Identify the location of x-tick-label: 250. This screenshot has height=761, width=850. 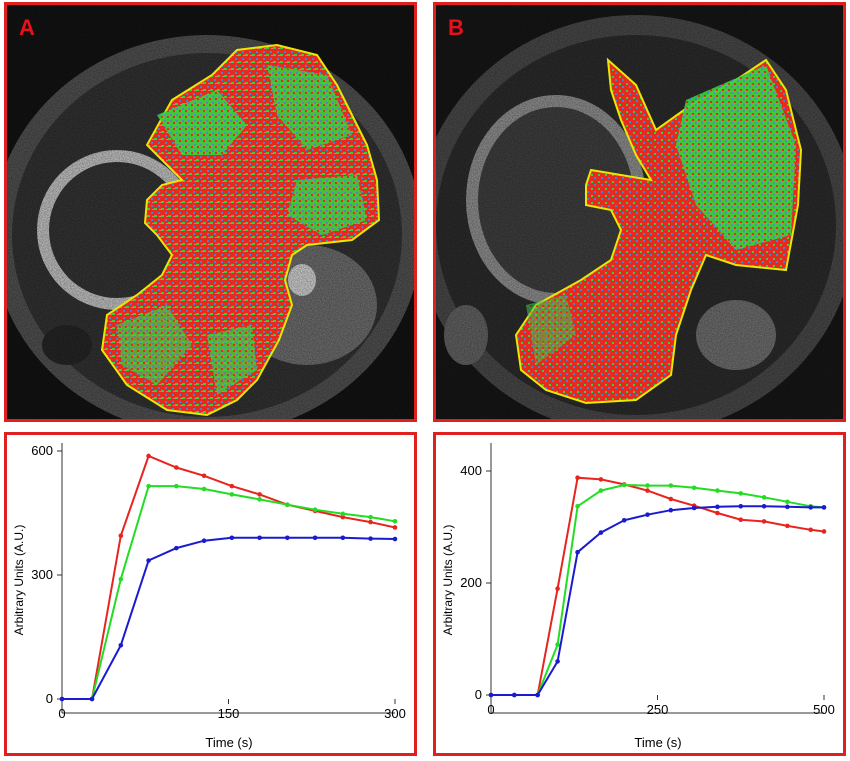
(658, 709).